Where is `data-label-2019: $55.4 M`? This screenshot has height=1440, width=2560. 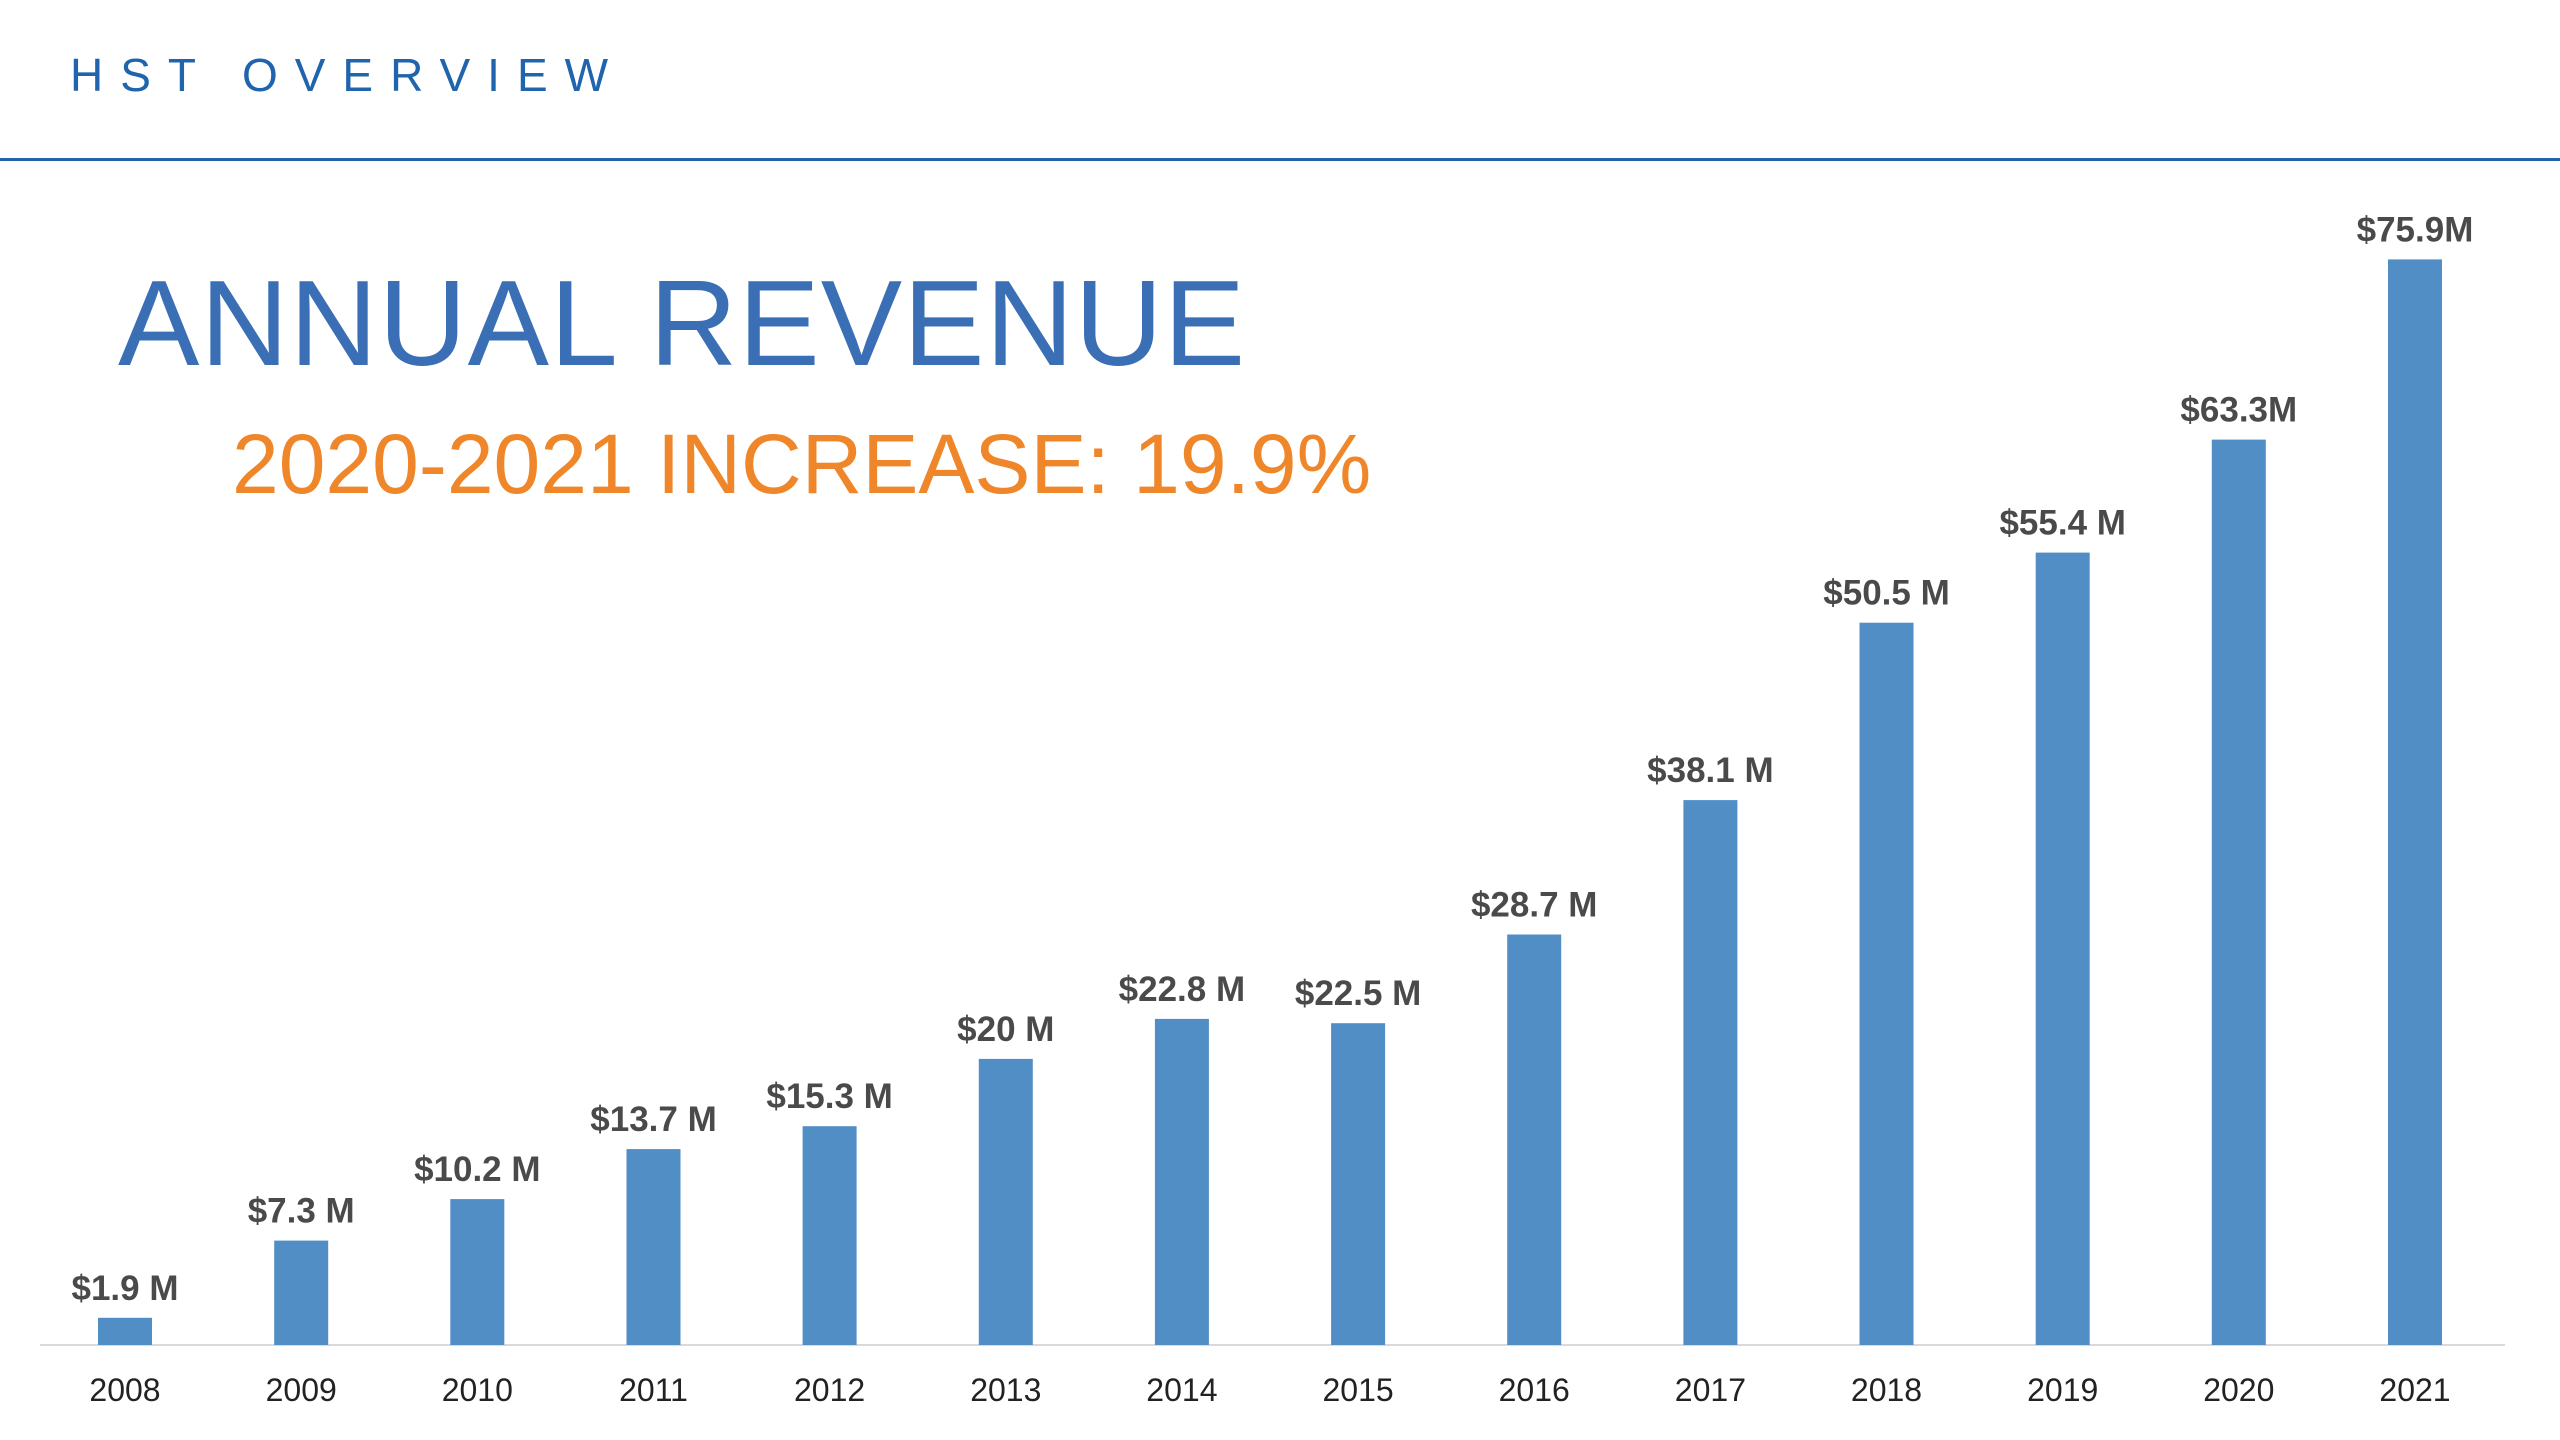 data-label-2019: $55.4 M is located at coordinates (2062, 523).